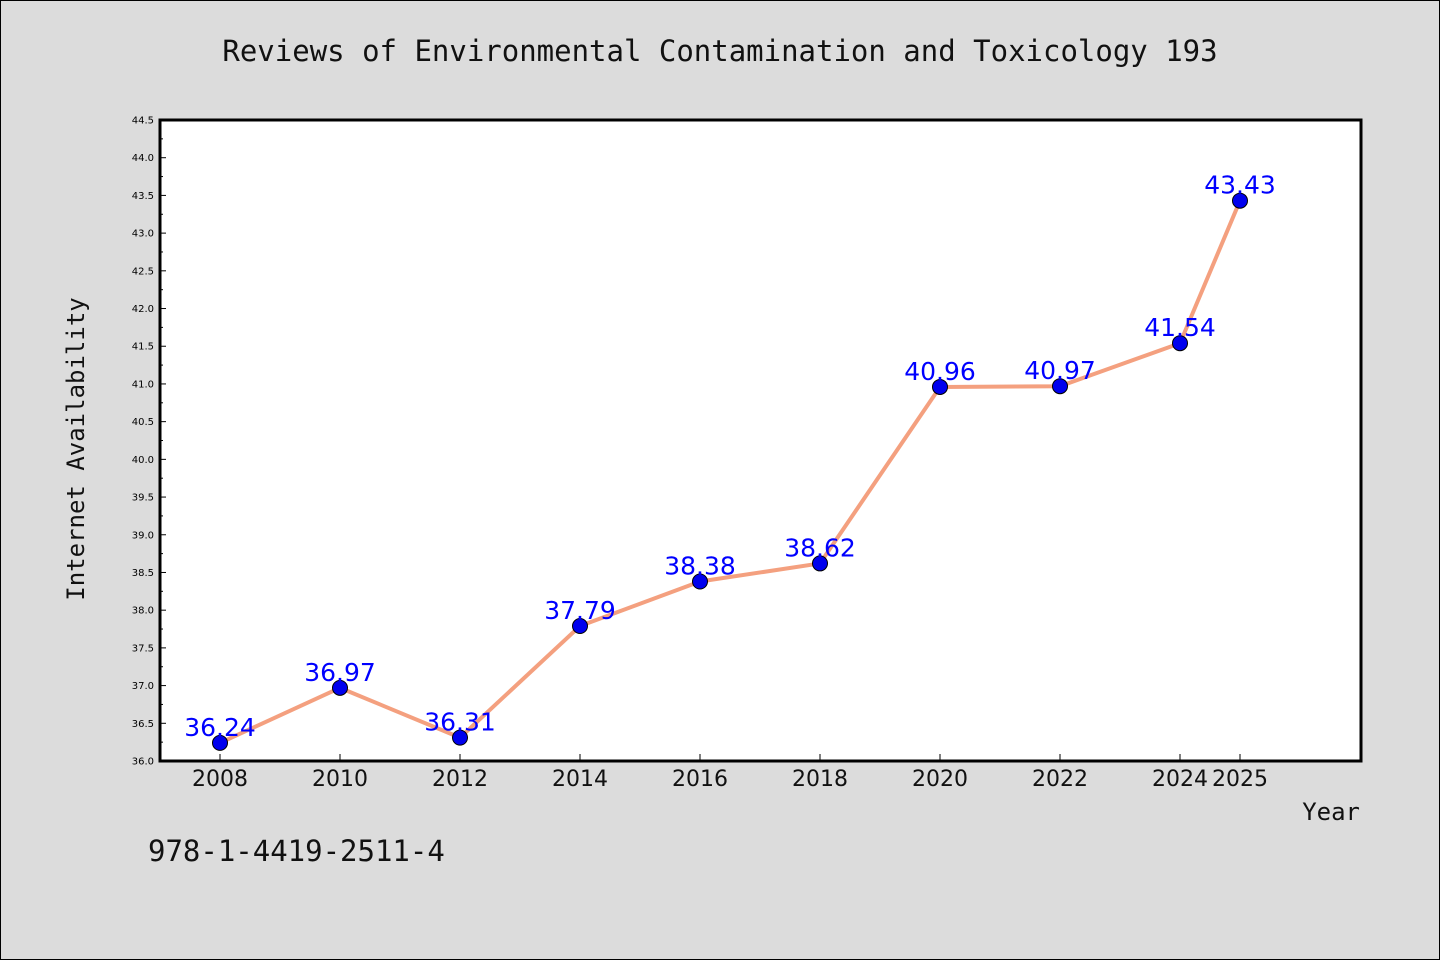  What do you see at coordinates (143, 648) in the screenshot?
I see `y-tick-label: 37.5` at bounding box center [143, 648].